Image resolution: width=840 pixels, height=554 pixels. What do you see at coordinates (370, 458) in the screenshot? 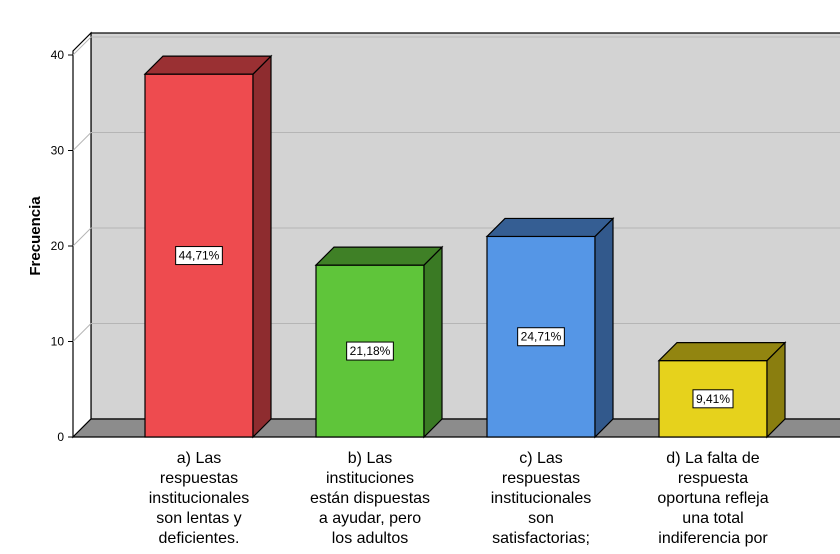
I see `category-label-line: b) Las` at bounding box center [370, 458].